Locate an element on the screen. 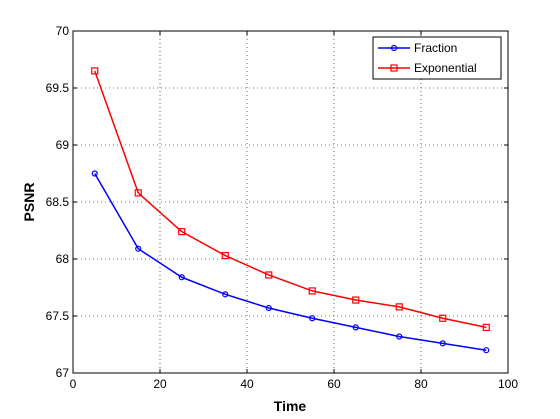  legend-box is located at coordinates (437, 58).